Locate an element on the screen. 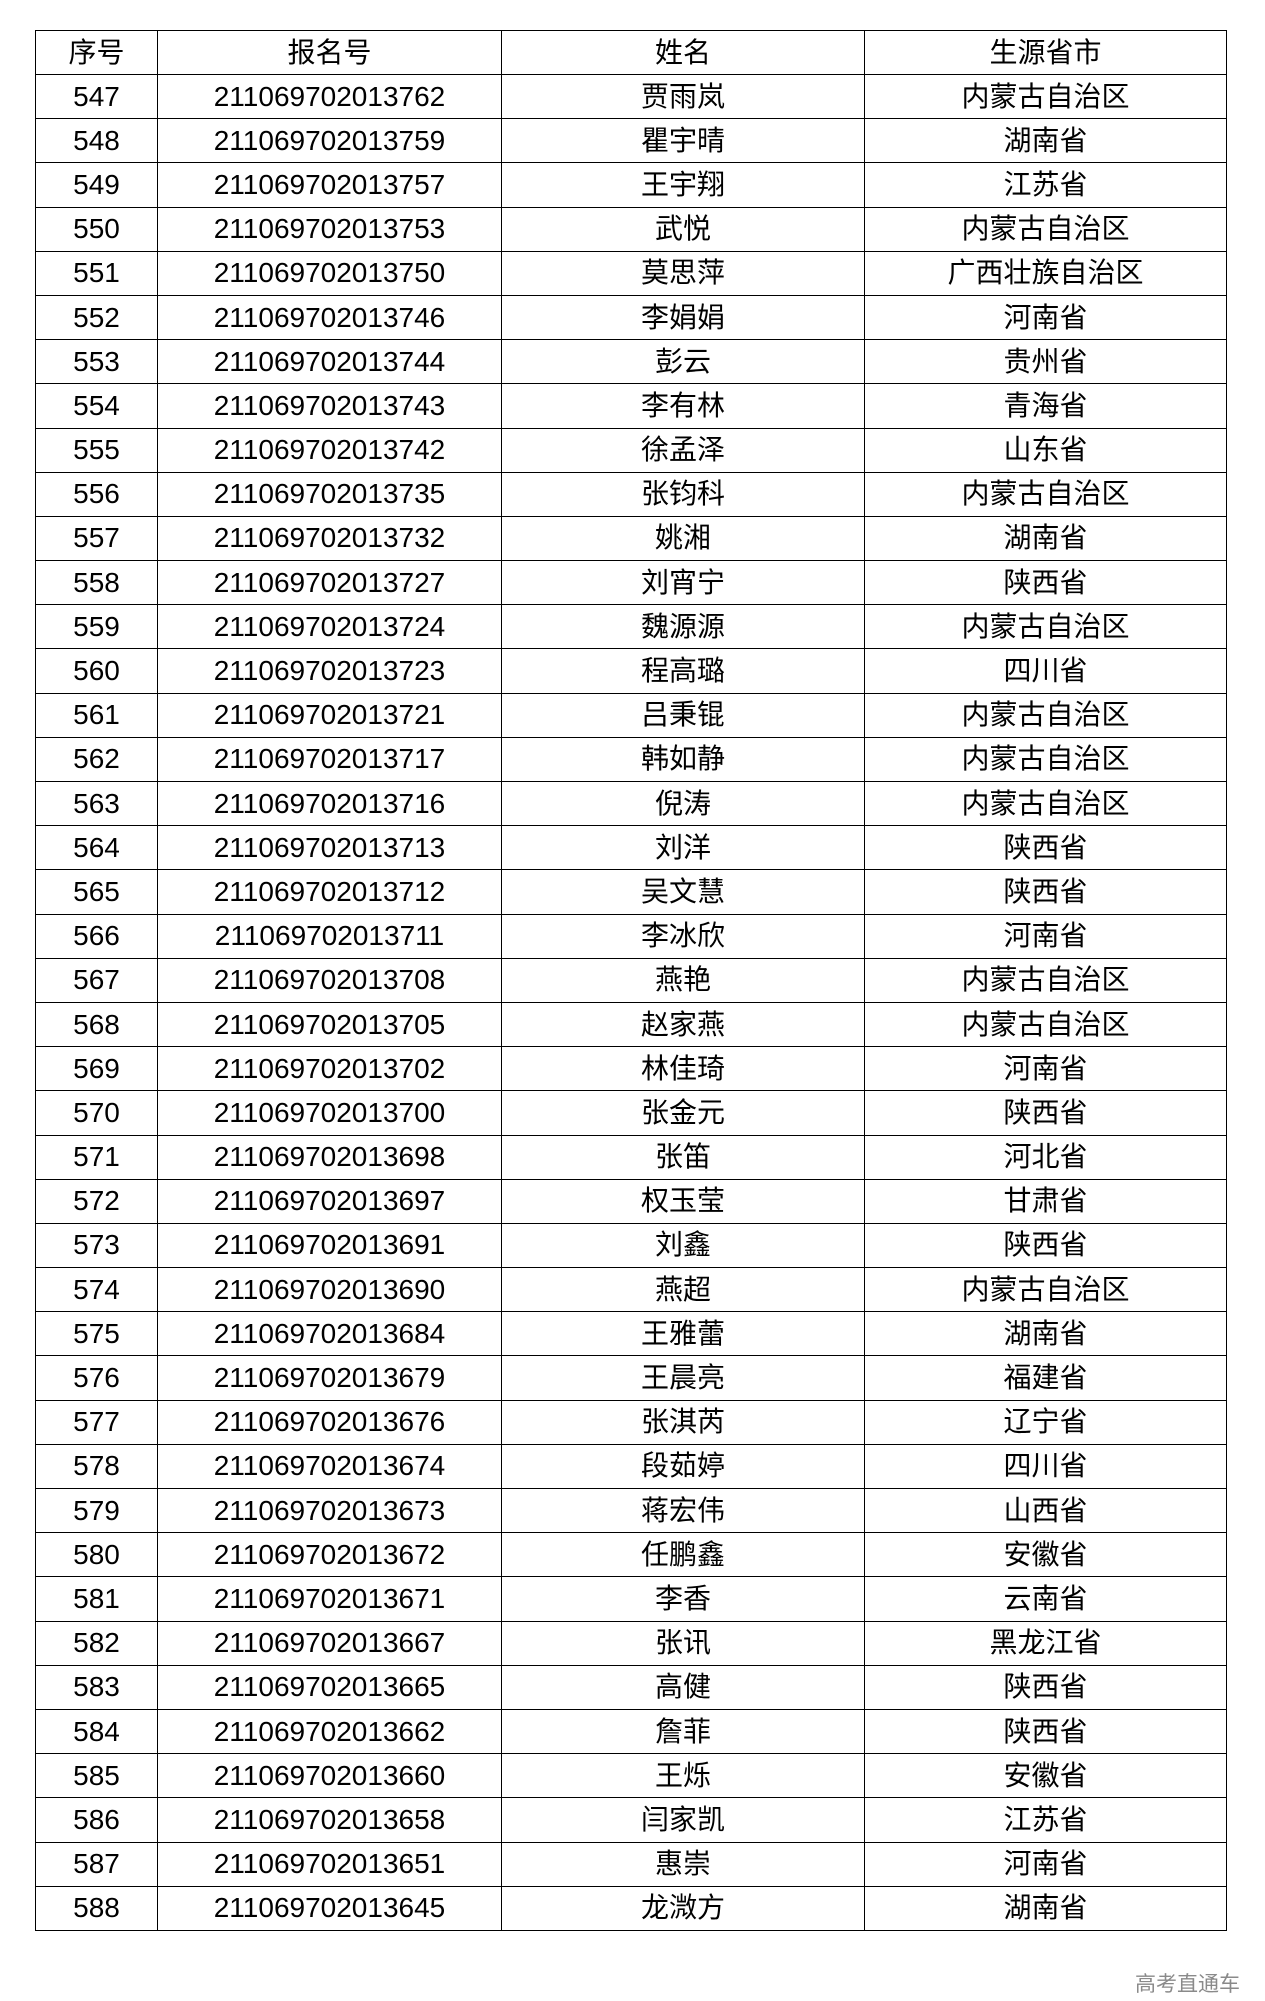  table-row: 561 211069702013721 吕秉锟 内蒙古自治区 is located at coordinates (631, 715).